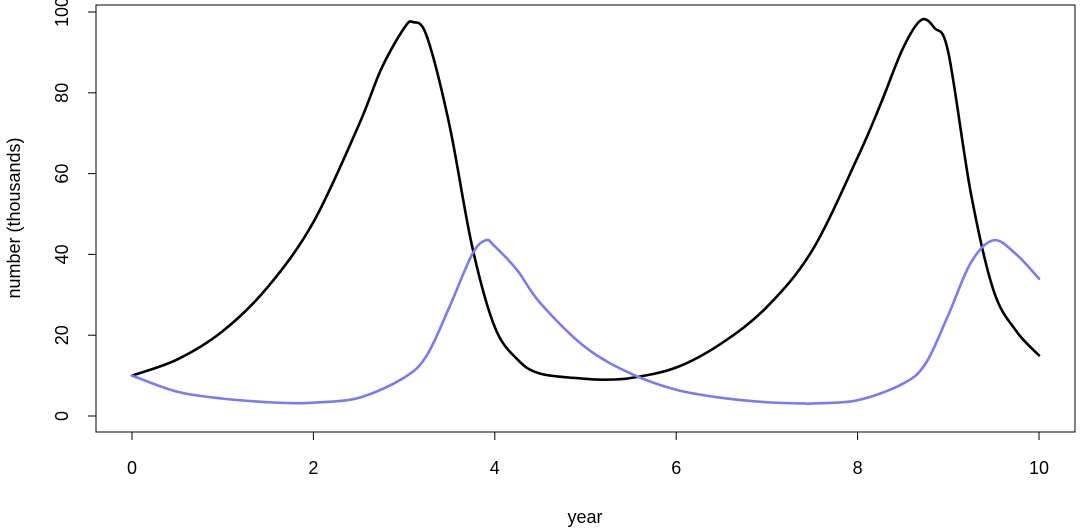 Image resolution: width=1080 pixels, height=528 pixels. I want to click on x-tick-label: 0, so click(132, 468).